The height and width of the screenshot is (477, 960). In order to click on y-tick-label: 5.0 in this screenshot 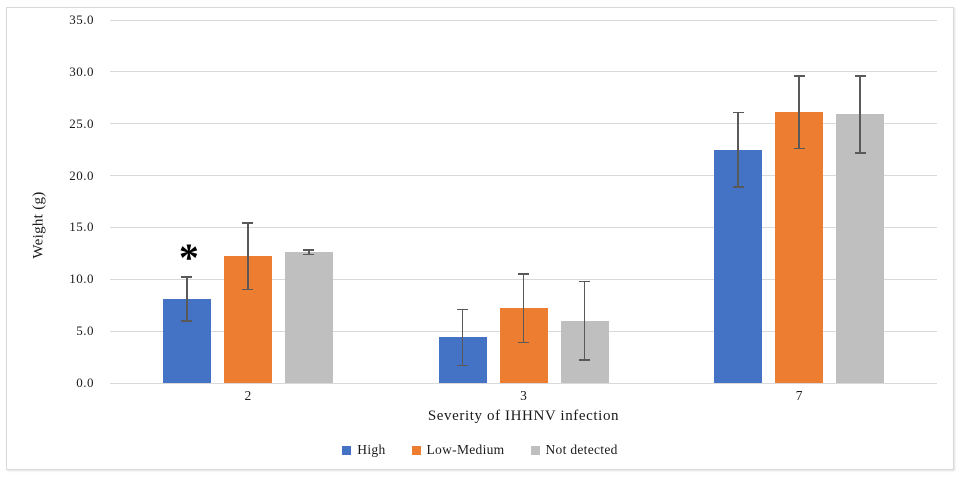, I will do `click(85, 331)`.